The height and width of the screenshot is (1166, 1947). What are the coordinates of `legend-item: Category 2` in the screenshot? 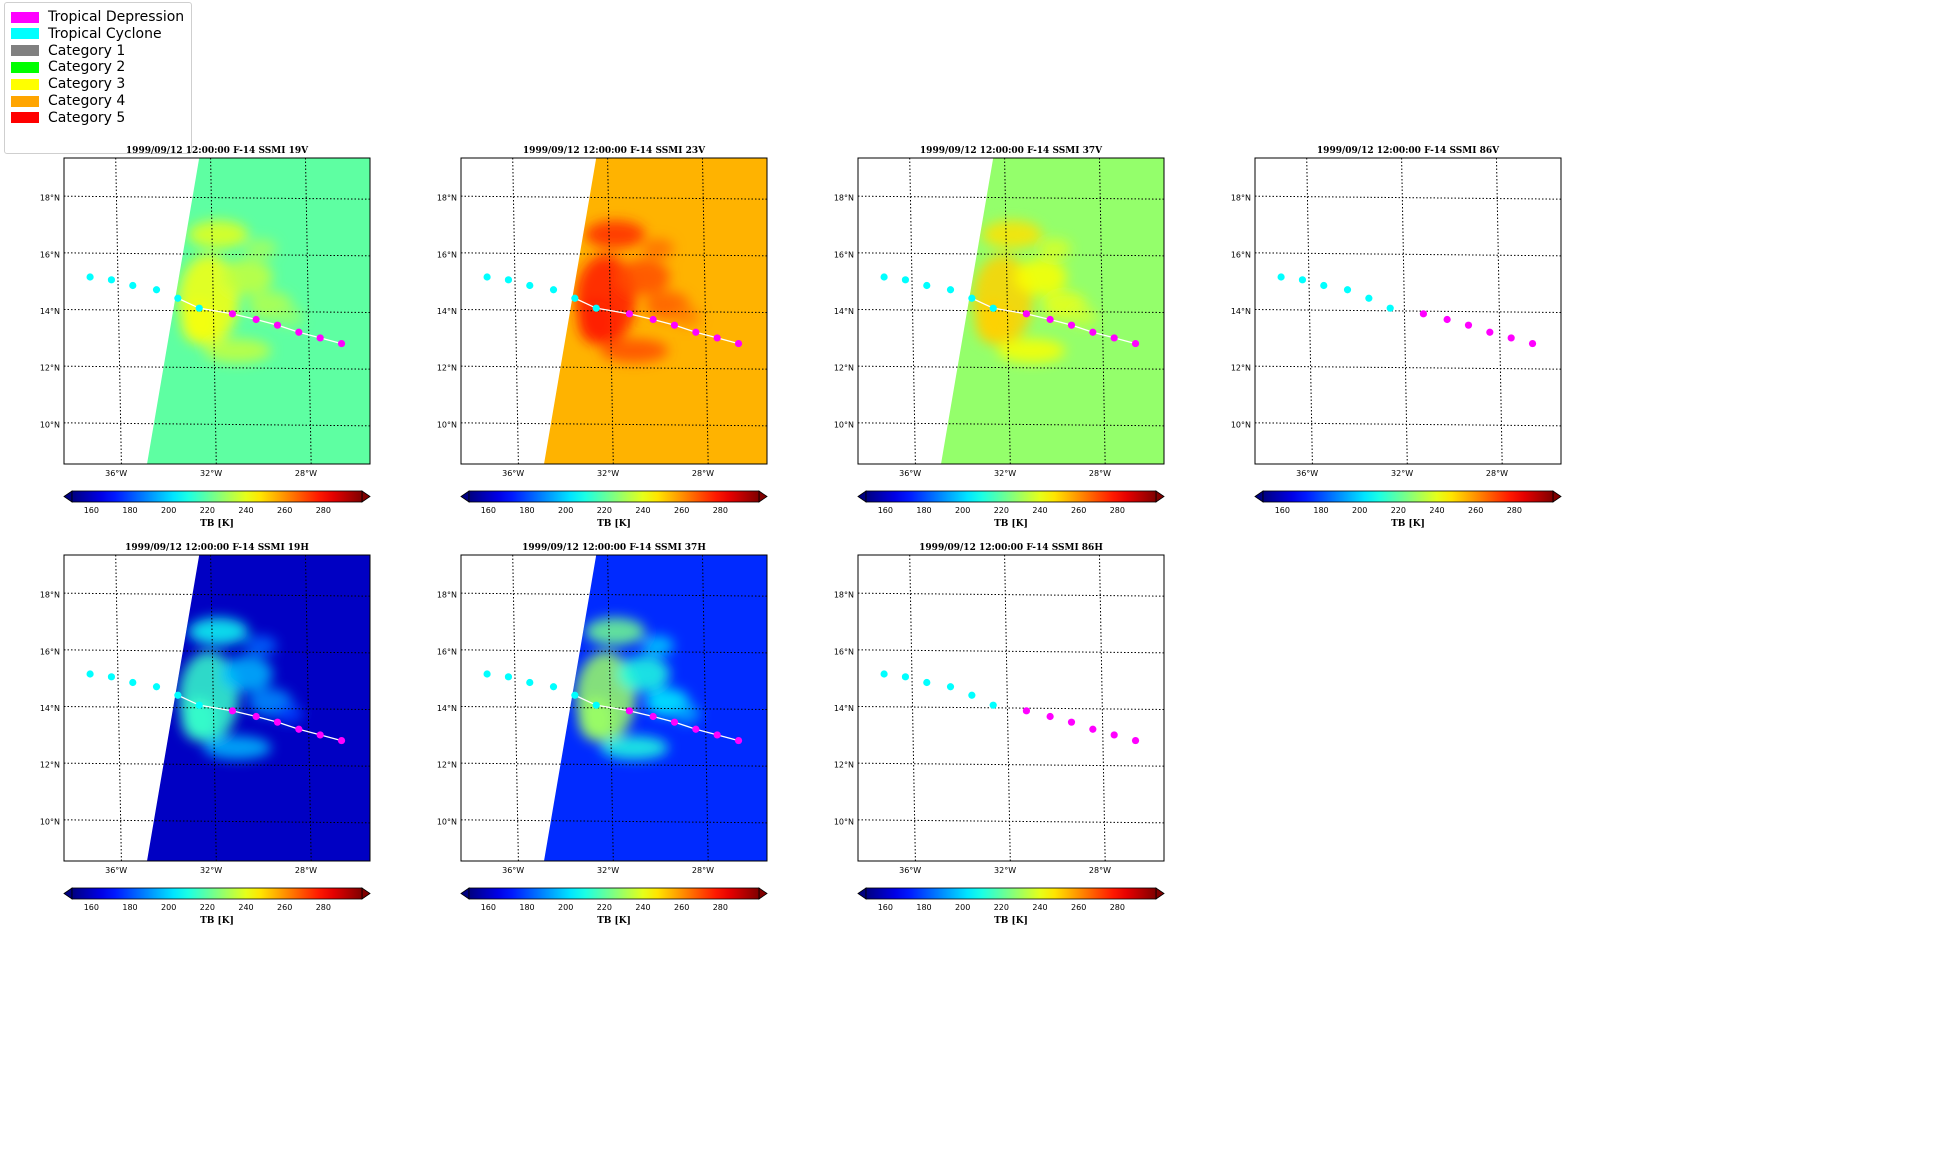 It's located at (68, 67).